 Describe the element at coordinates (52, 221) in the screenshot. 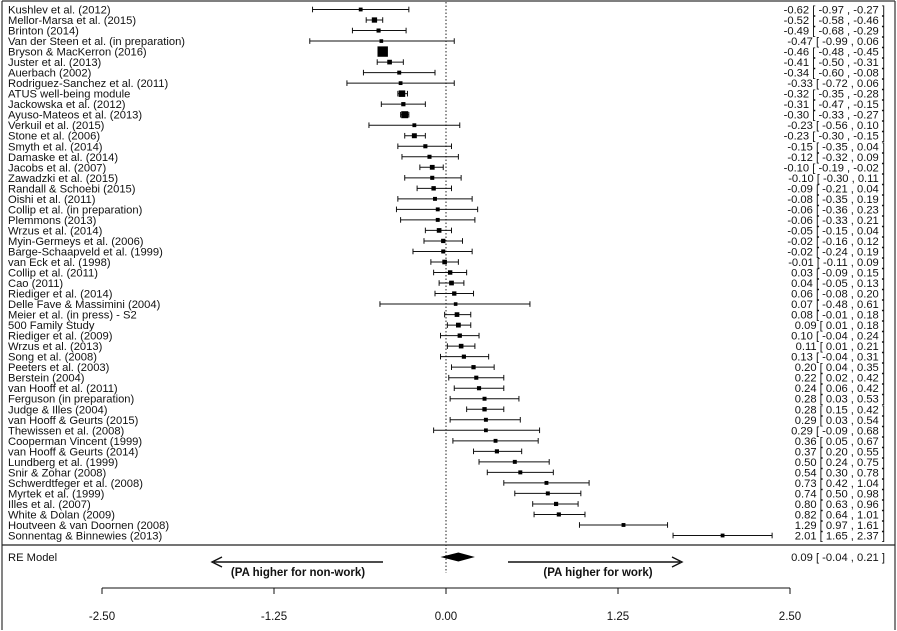

I see `study-label: Plemmons (2013)` at that location.